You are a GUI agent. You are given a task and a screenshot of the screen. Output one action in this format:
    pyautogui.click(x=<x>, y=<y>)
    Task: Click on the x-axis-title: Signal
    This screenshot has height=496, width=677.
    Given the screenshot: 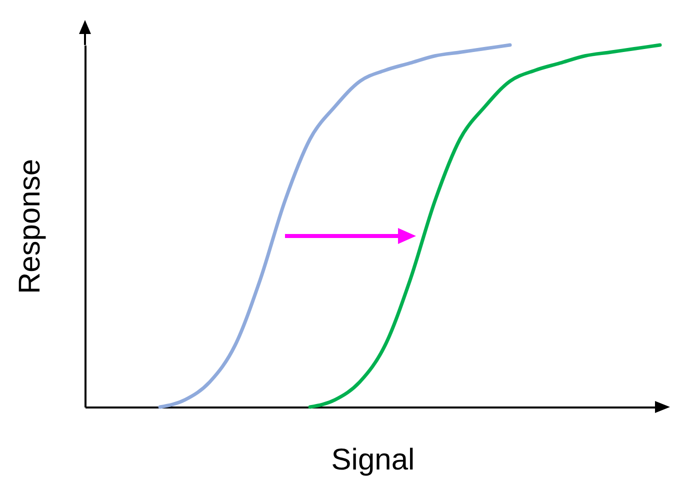 What is the action you would take?
    pyautogui.click(x=373, y=460)
    